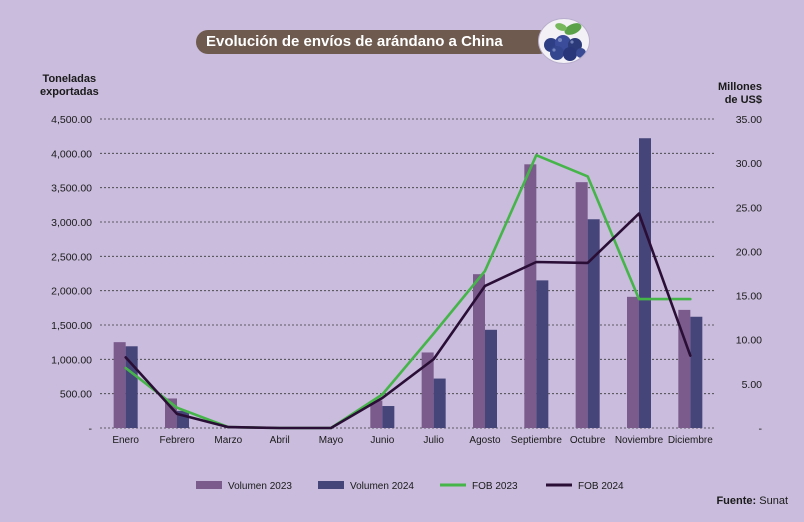 The width and height of the screenshot is (804, 522). Describe the element at coordinates (588, 440) in the screenshot. I see `x-tick-label: Octubre` at that location.